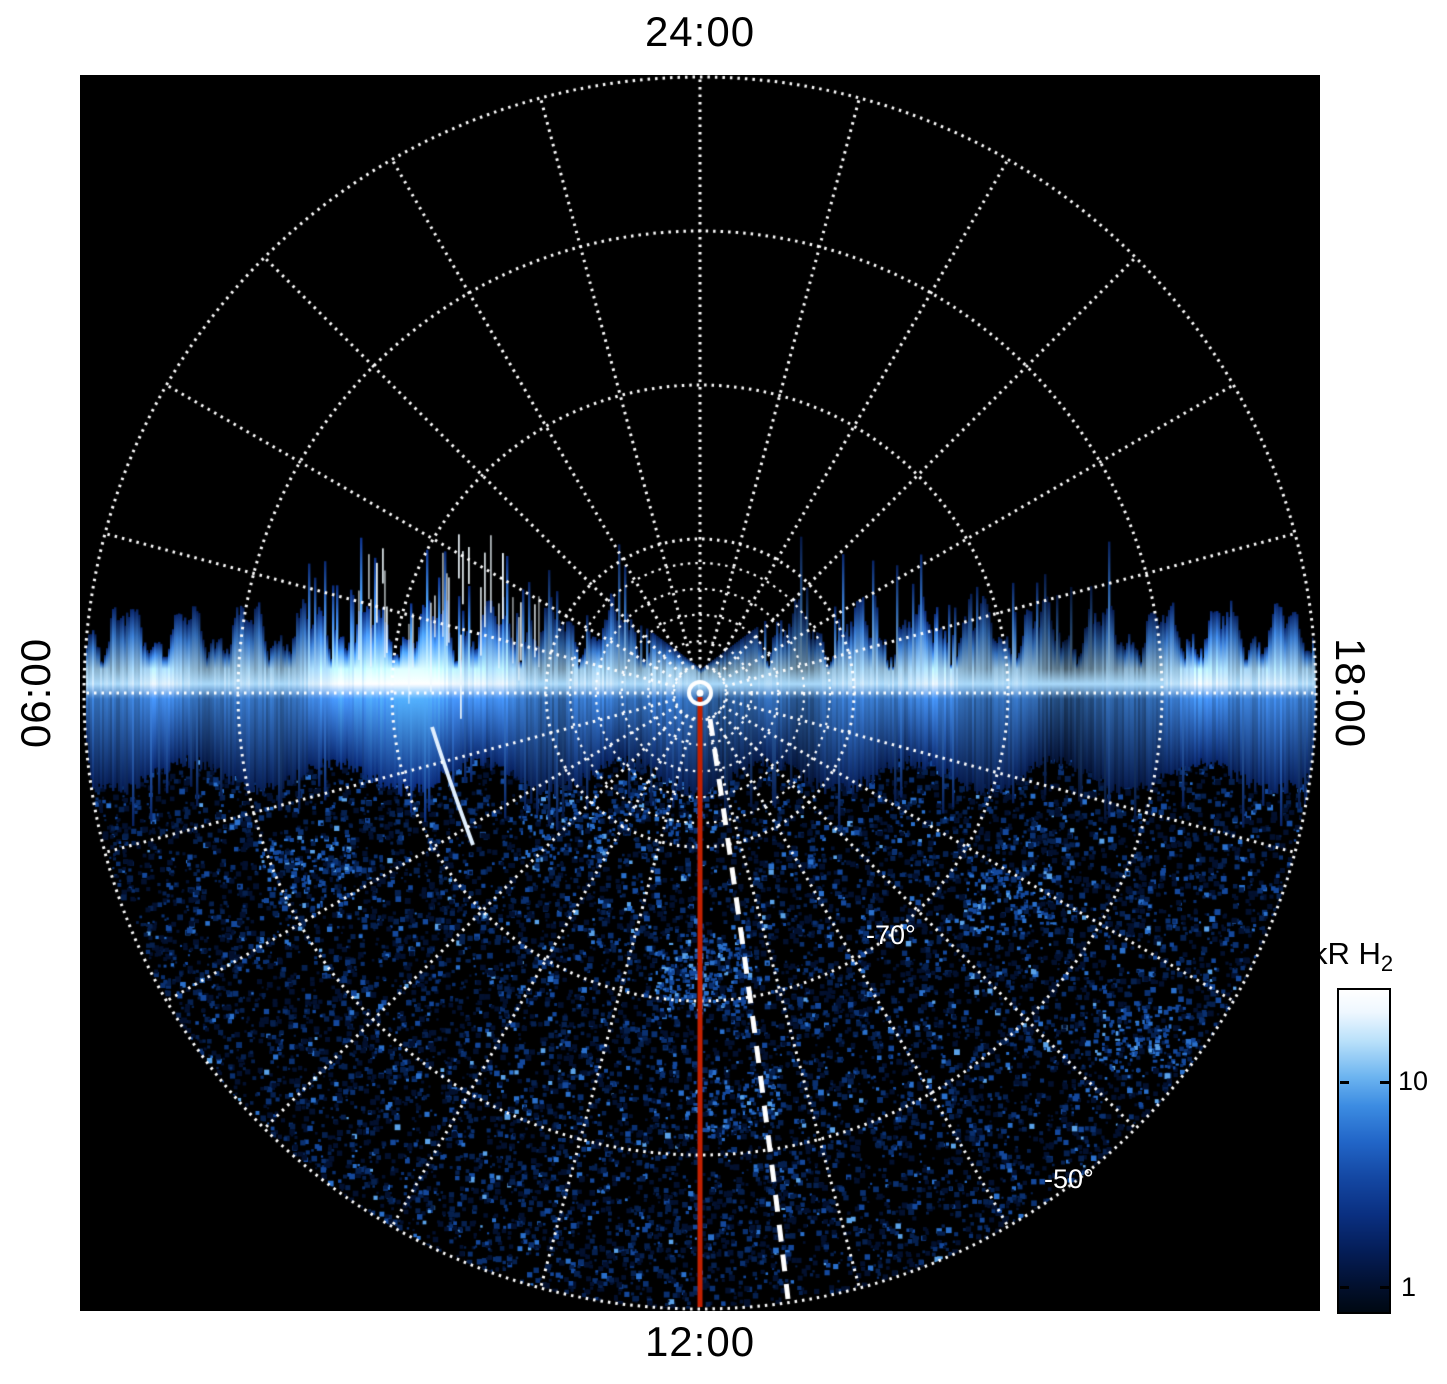  Describe the element at coordinates (1350, 693) in the screenshot. I see `time-label-1800: 18:00` at that location.